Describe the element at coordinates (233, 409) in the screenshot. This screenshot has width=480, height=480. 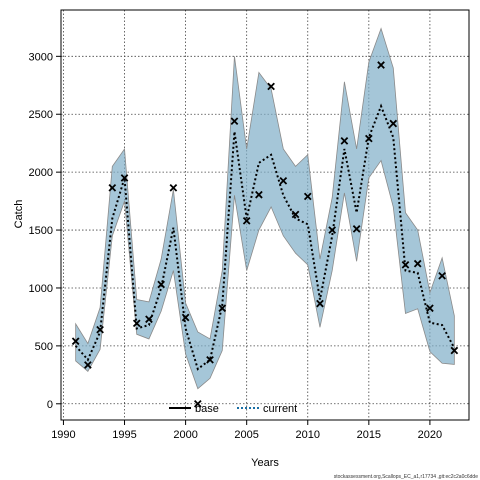
I see `legend: base current` at that location.